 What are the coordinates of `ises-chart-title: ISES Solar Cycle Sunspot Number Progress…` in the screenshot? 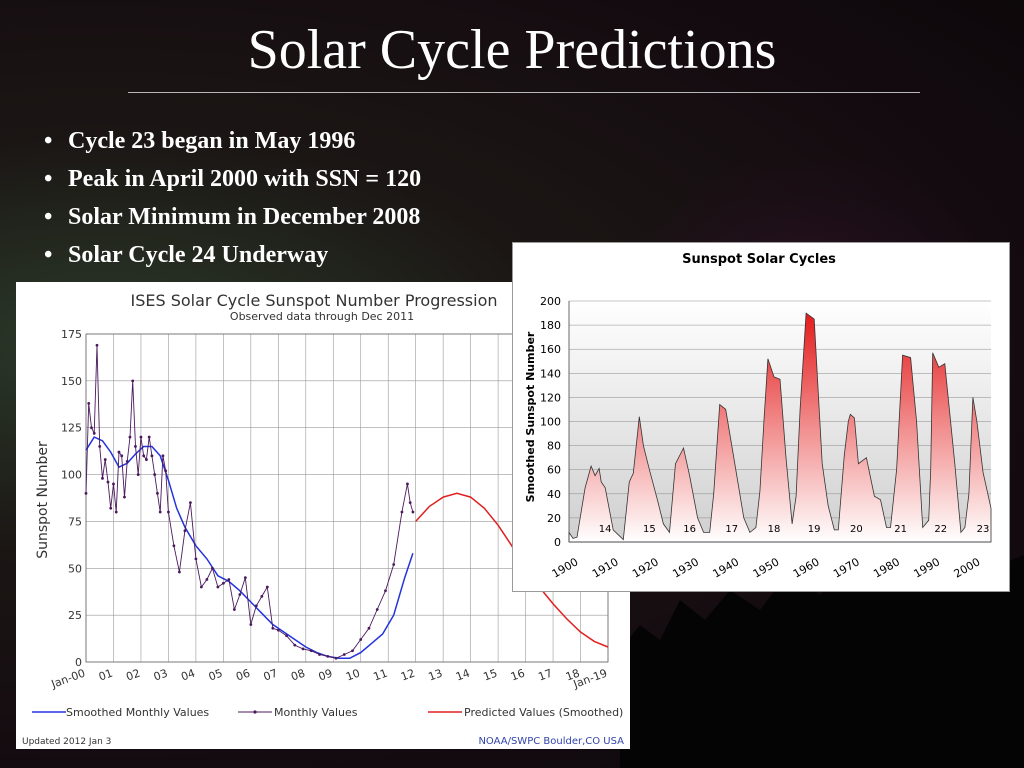 It's located at (314, 300).